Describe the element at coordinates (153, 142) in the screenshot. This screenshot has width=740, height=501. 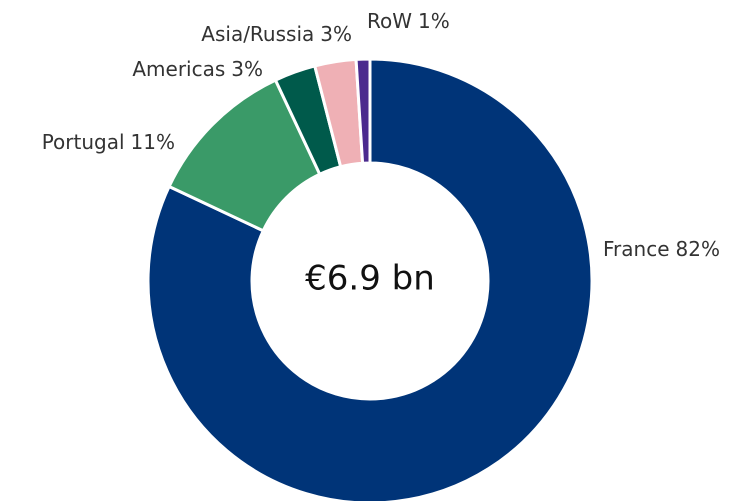
I see `value-label: 11%` at that location.